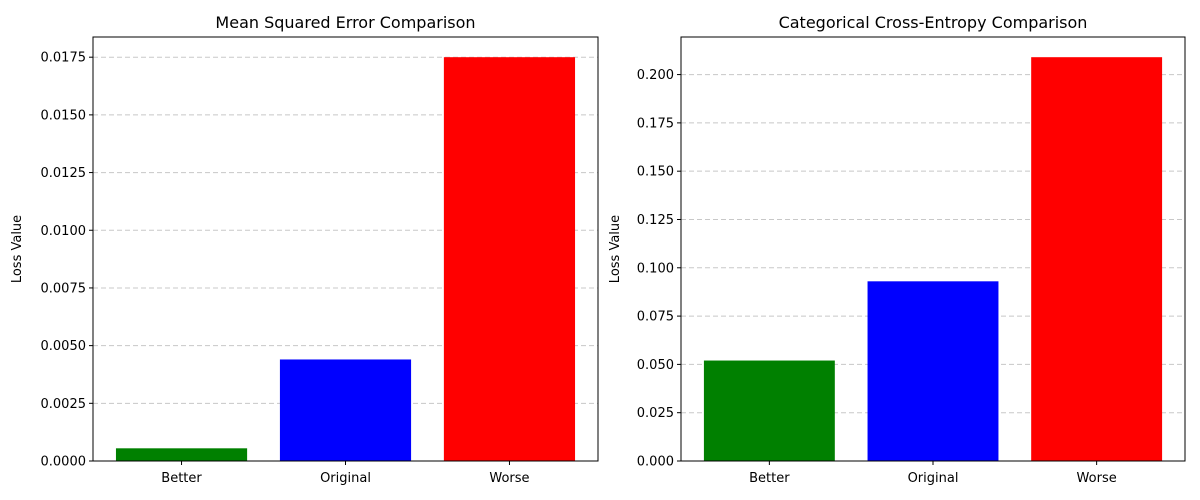 The height and width of the screenshot is (500, 1200). What do you see at coordinates (345, 22) in the screenshot?
I see `mse-chart-title: Mean Squared Error Comparison` at bounding box center [345, 22].